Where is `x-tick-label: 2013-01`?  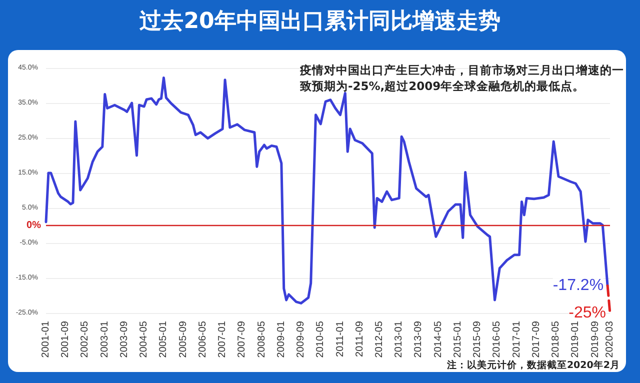
x-tick-label: 2013-01 is located at coordinates (399, 339).